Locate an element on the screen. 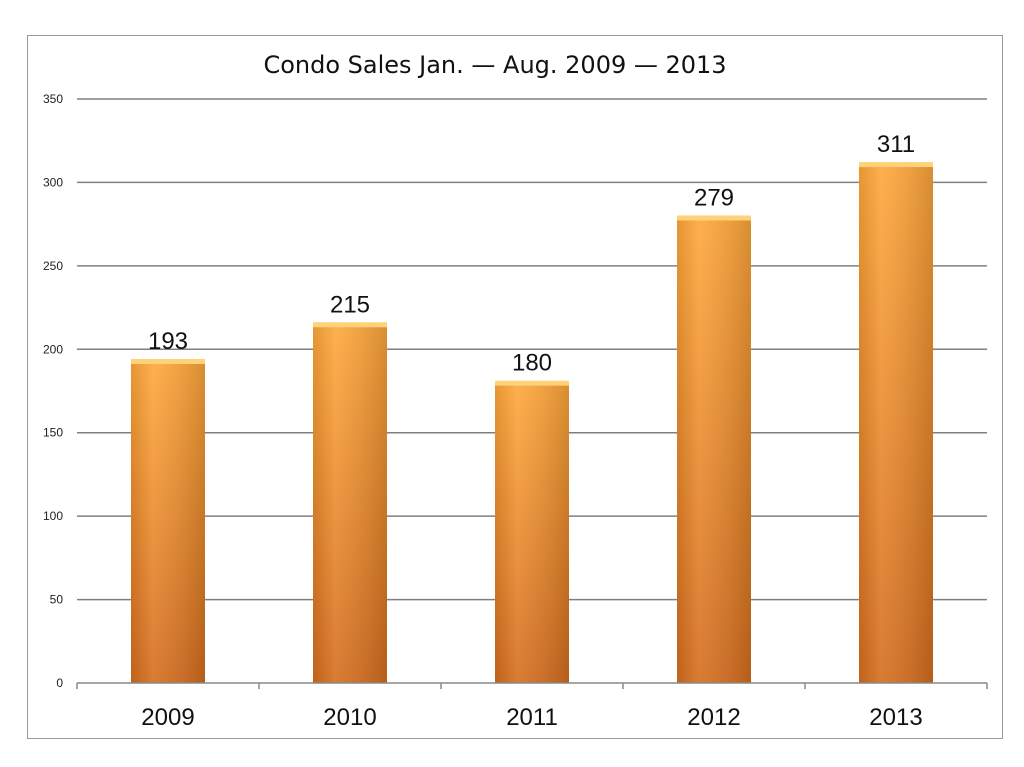  y-tick-label-250: 250 is located at coordinates (53, 266).